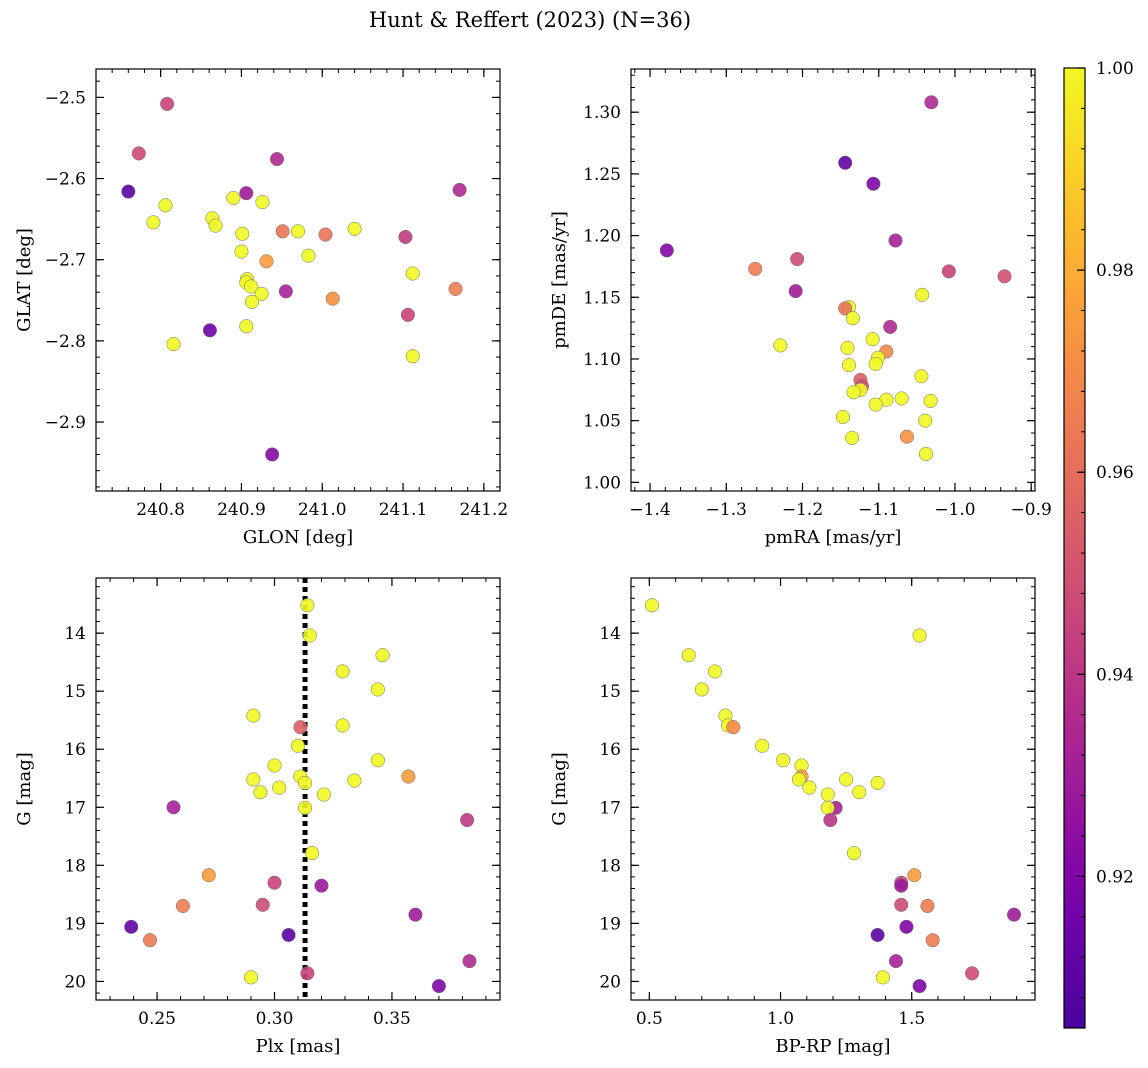  What do you see at coordinates (602, 360) in the screenshot?
I see `y-tick-label: 1.10` at bounding box center [602, 360].